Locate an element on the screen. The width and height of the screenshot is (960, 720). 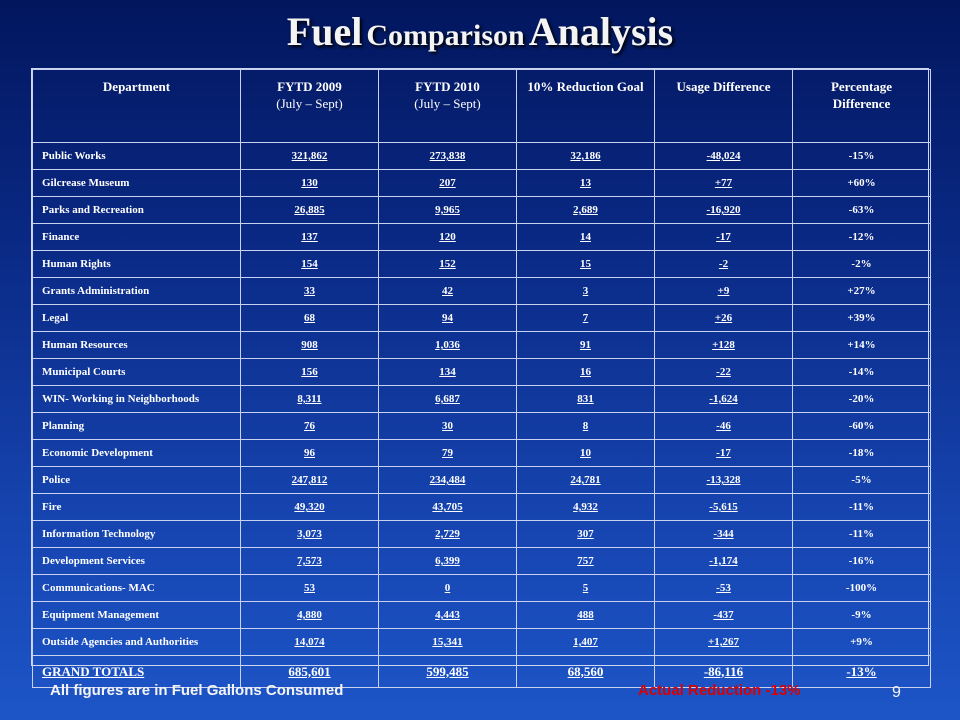
table-row: Equipment Management 4,880 4,443 488 -437 -9% is located at coordinates (481, 615).